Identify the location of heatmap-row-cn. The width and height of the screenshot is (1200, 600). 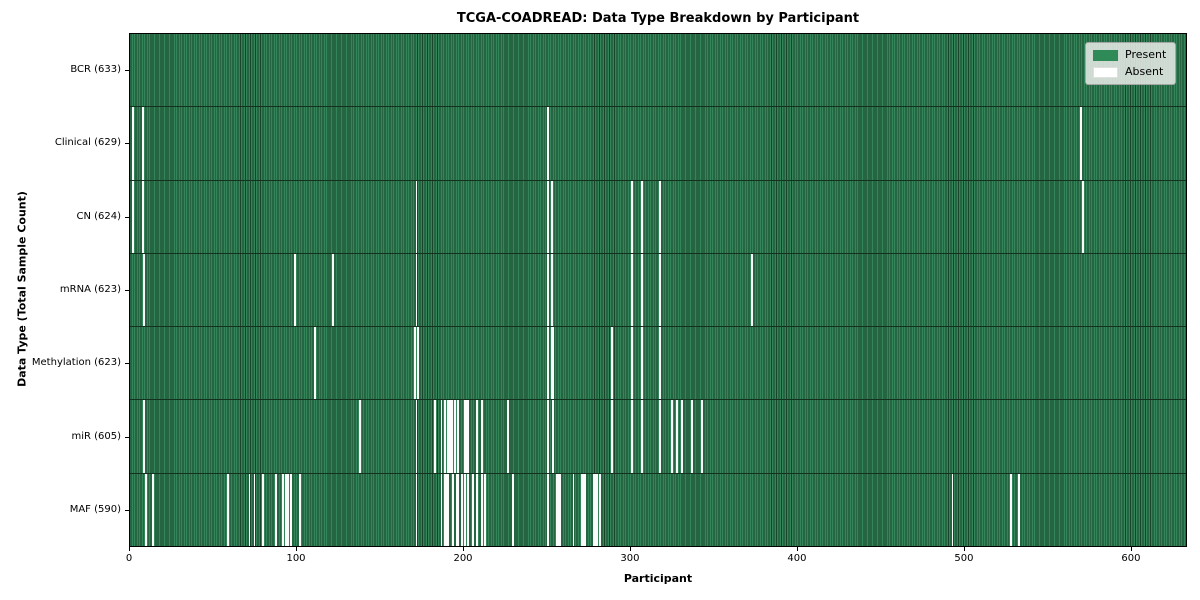
(658, 217).